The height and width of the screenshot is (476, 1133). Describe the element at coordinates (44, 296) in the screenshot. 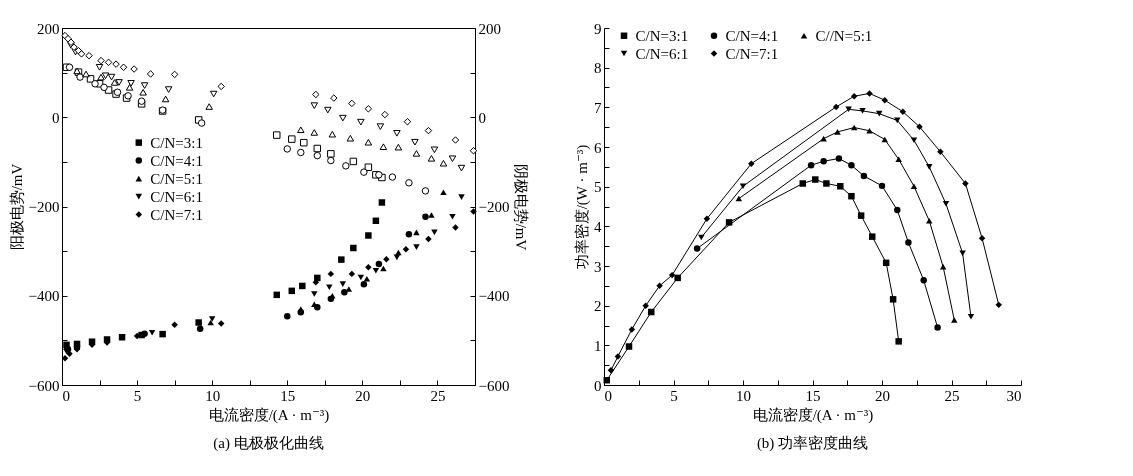

I see `y-tick-label: −400` at that location.